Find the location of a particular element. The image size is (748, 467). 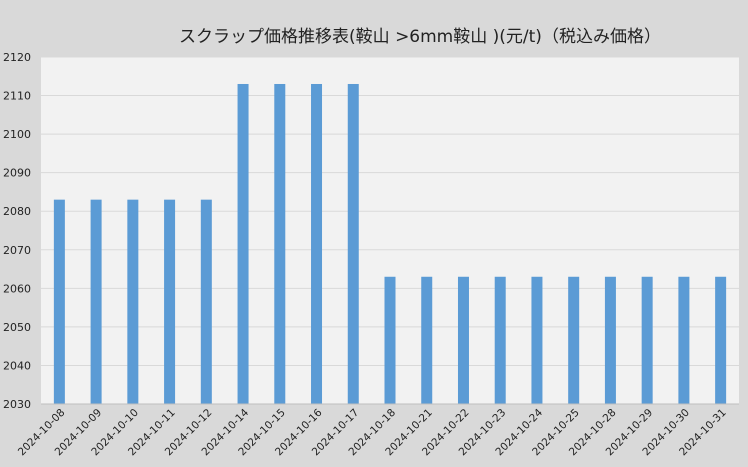

y-tick-label: 2070 is located at coordinates (17, 250).